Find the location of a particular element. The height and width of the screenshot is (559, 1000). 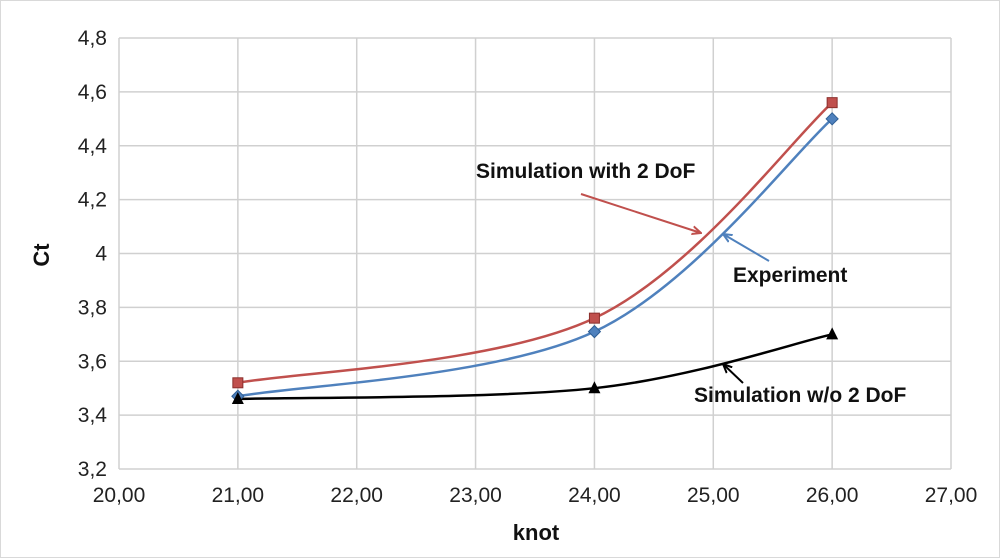

y-tick-label: 3,4 is located at coordinates (93, 415).